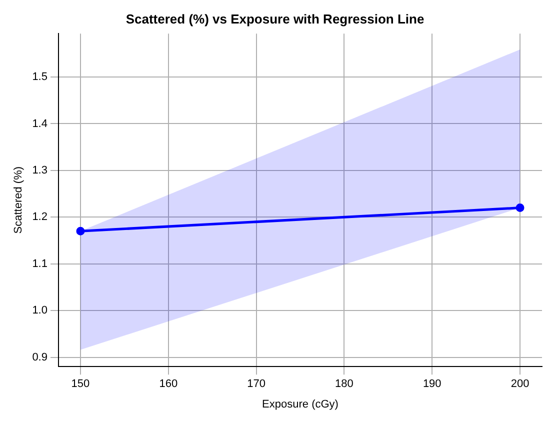 The width and height of the screenshot is (558, 423). What do you see at coordinates (275, 18) in the screenshot?
I see `chart-title: Scattered (%) vs Exposure with Regression Line` at bounding box center [275, 18].